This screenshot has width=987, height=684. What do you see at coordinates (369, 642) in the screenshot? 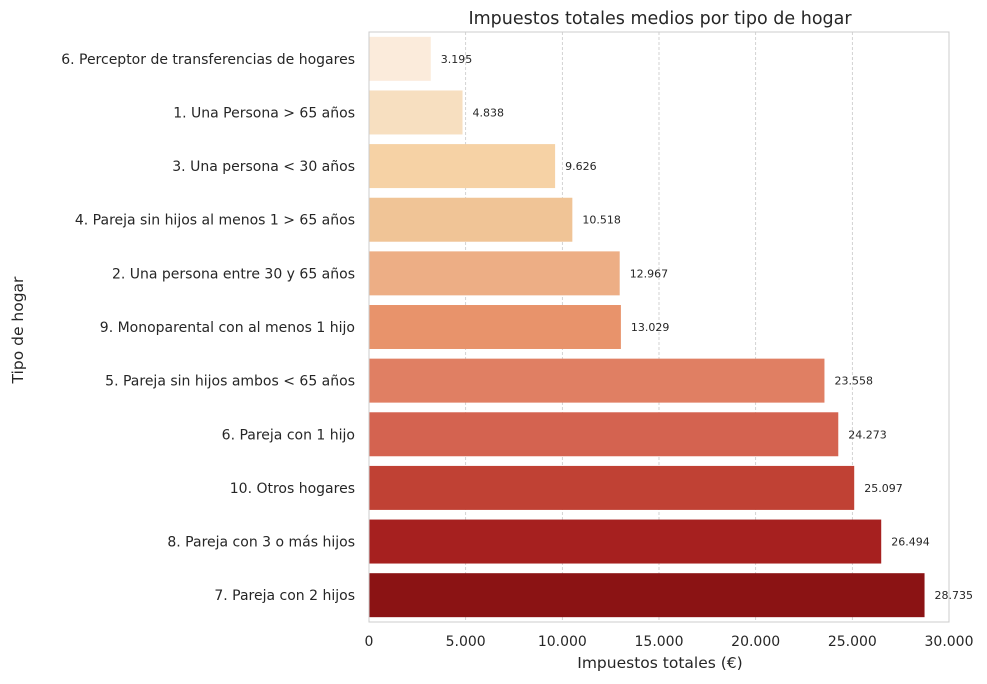
I see `x-tick-label: 0` at bounding box center [369, 642].